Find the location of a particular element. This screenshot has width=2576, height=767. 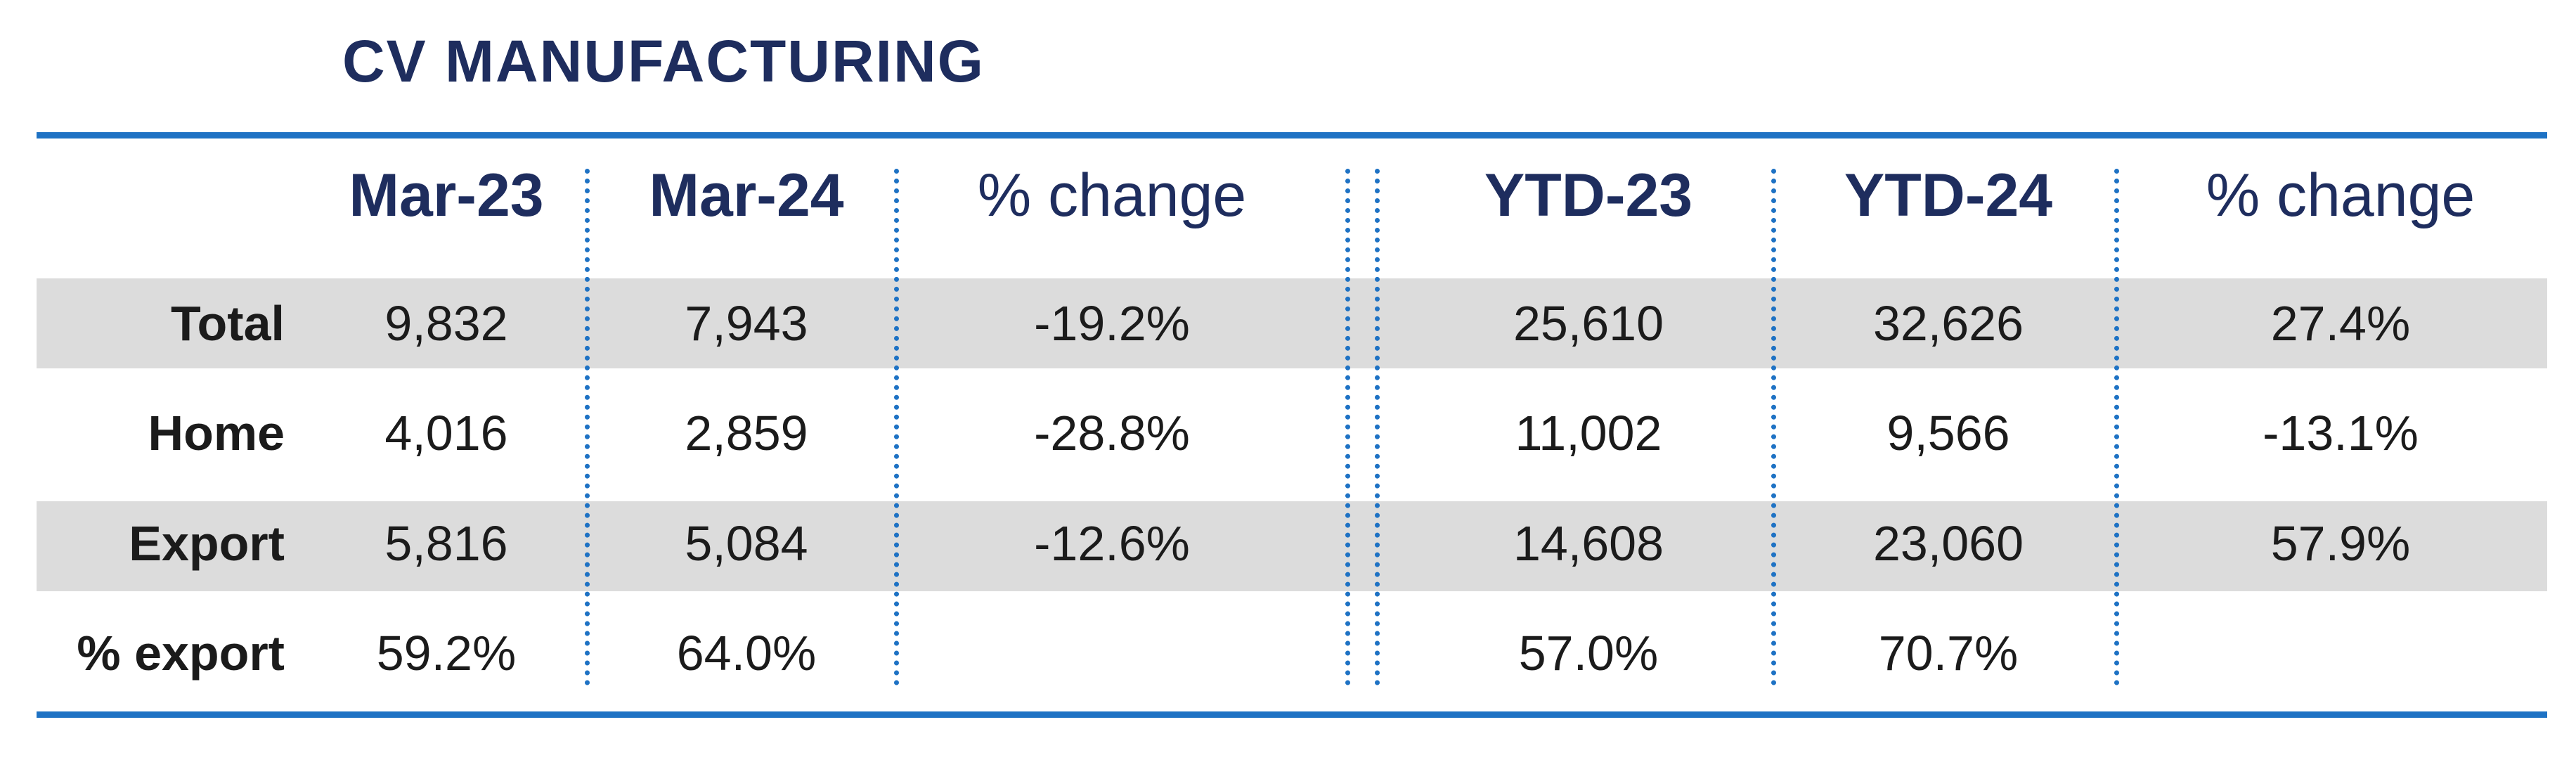

table-cell: 9,566 is located at coordinates (1948, 433).